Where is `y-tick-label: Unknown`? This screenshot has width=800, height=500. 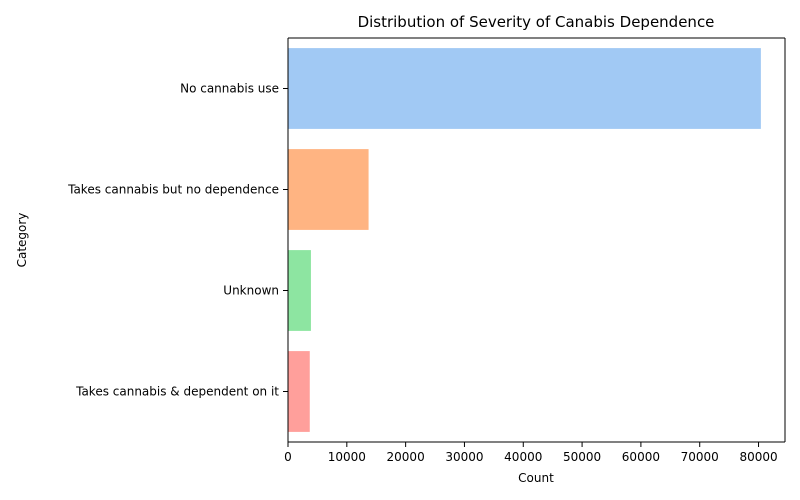 y-tick-label: Unknown is located at coordinates (251, 291).